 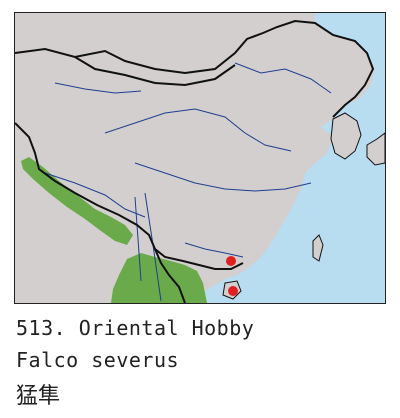 I want to click on river-yellow, so click(x=198, y=130).